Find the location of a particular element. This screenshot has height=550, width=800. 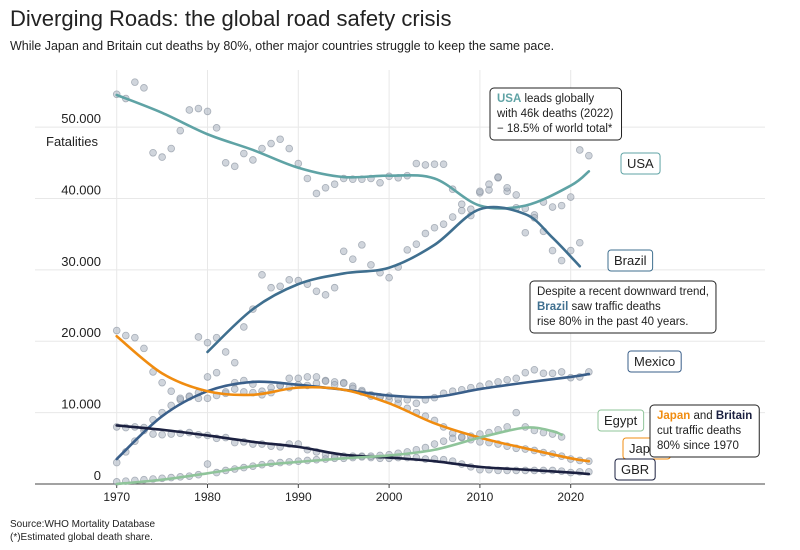

series-label-text: USA is located at coordinates (640, 163).